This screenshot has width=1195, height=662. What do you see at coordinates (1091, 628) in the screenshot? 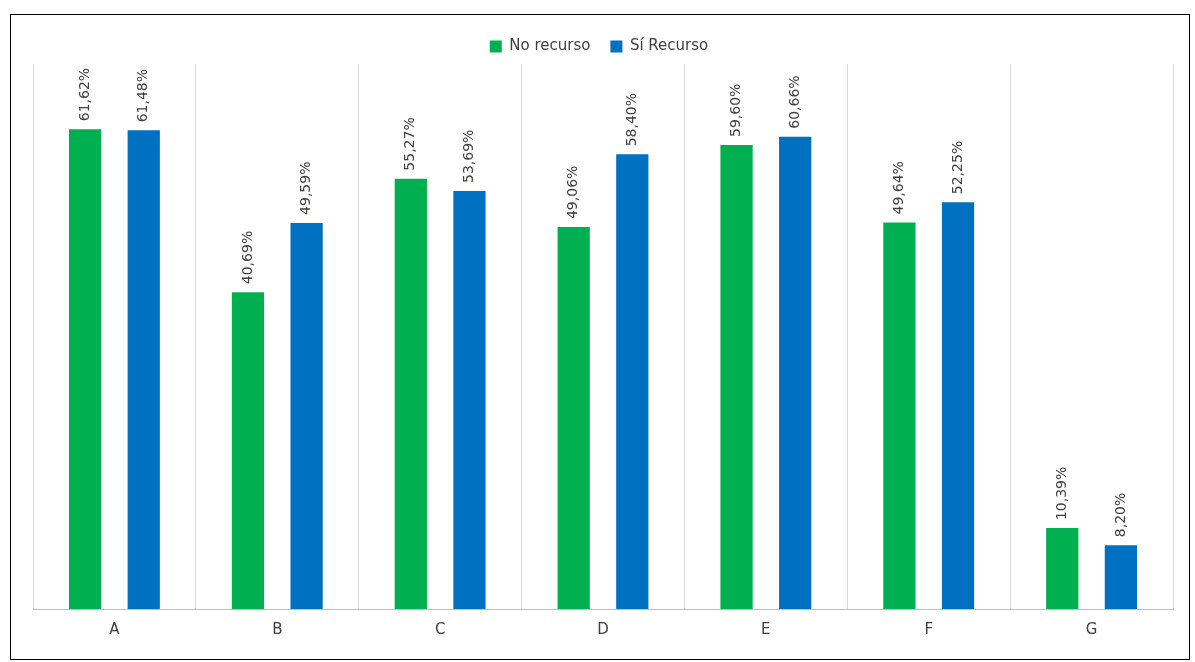
I see `x-tick-label: G` at bounding box center [1091, 628].